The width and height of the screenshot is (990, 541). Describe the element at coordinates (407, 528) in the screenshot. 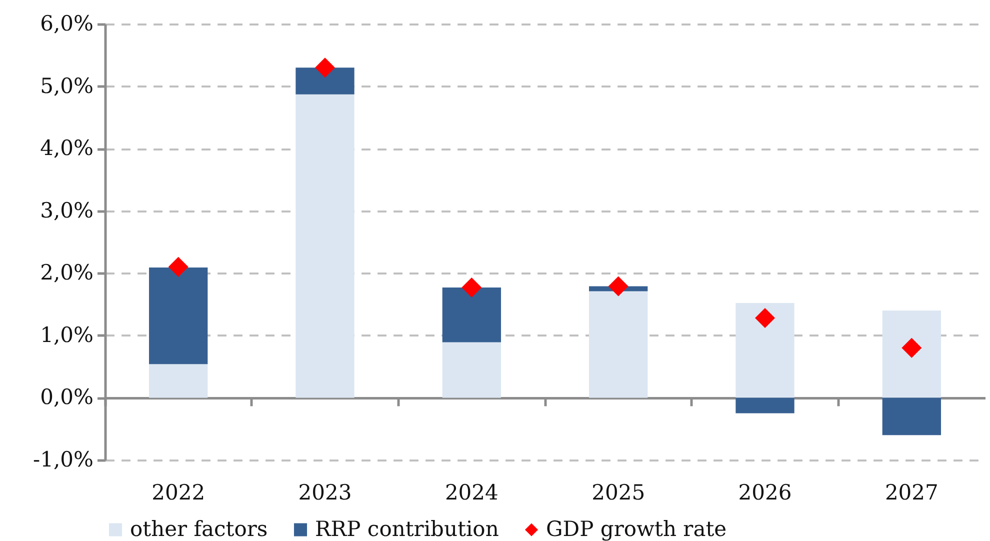

I see `legend-label: RRP contribution` at that location.